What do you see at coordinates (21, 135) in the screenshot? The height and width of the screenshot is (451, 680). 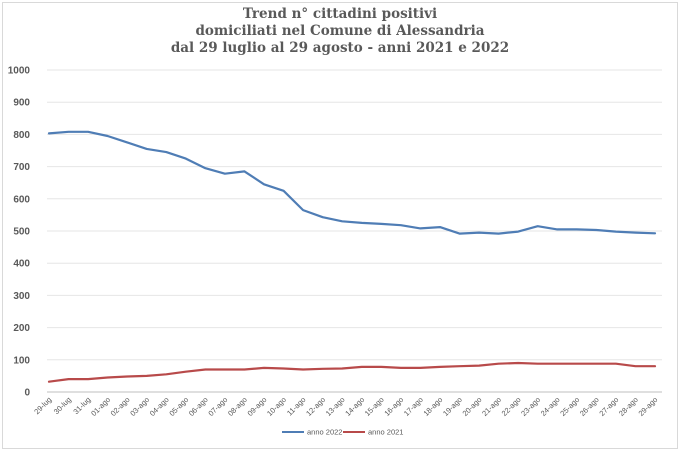 I see `y-tick-label: 800` at bounding box center [21, 135].